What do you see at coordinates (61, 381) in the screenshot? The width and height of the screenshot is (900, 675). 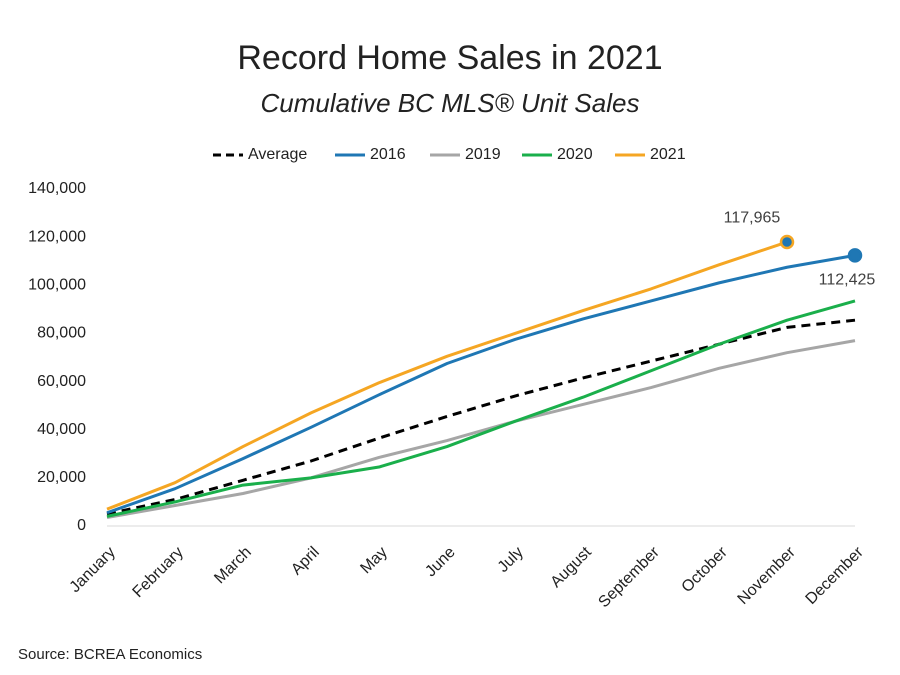 I see `y-tick-label: 60,000` at bounding box center [61, 381].